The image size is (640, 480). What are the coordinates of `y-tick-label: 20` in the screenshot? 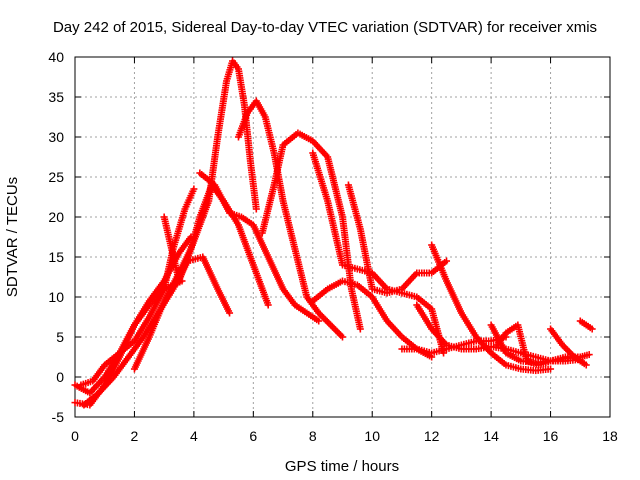 It's located at (56, 217).